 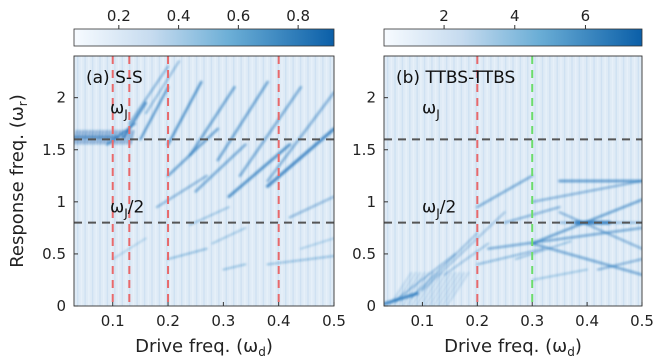 What do you see at coordinates (204, 347) in the screenshot?
I see `x-axis-label-a: Drive freq. (ωd)` at bounding box center [204, 347].